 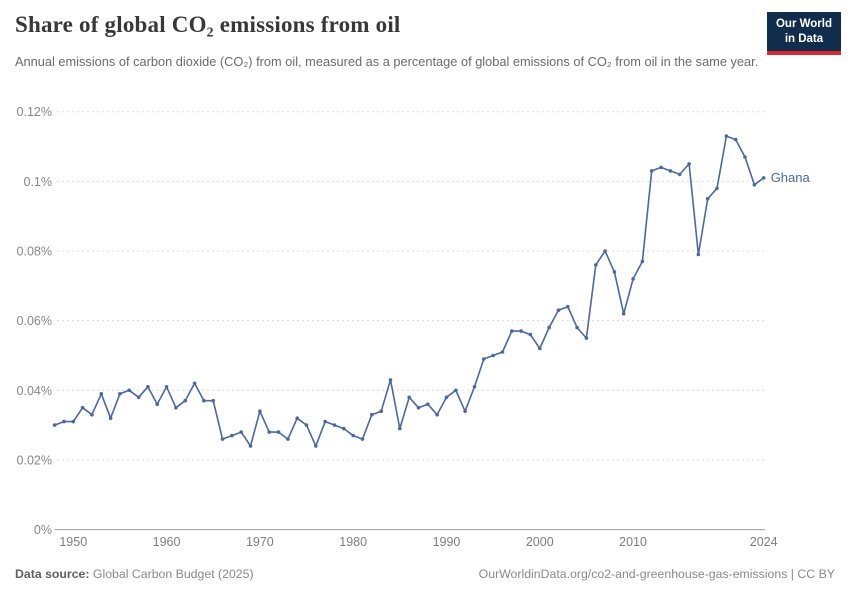 What do you see at coordinates (38, 182) in the screenshot?
I see `y-tick-label: 0.1%` at bounding box center [38, 182].